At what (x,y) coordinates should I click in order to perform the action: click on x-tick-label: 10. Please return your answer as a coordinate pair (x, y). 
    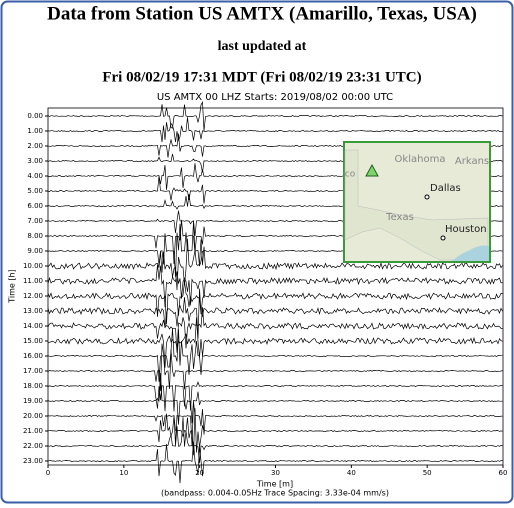
    Looking at the image, I should click on (123, 473).